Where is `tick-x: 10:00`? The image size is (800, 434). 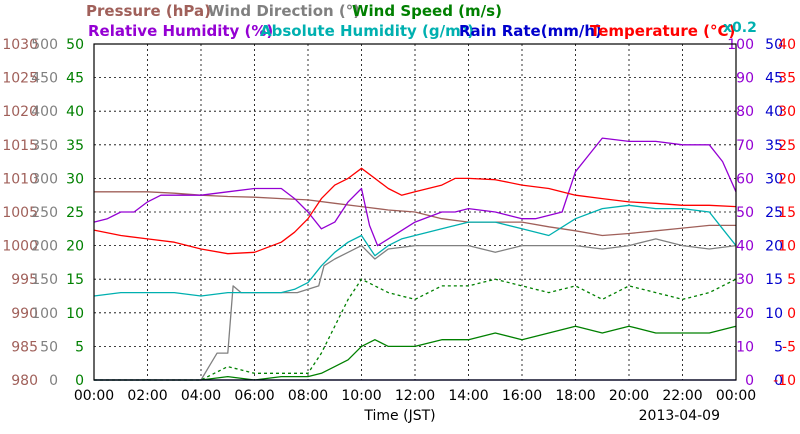 tick-x: 10:00 is located at coordinates (361, 396).